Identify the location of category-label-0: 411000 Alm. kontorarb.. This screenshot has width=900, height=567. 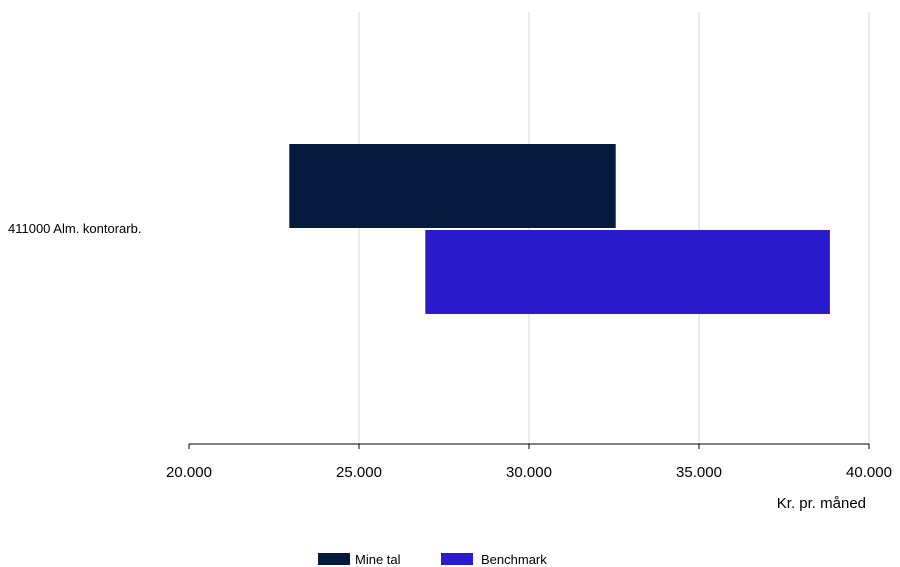
(74, 228).